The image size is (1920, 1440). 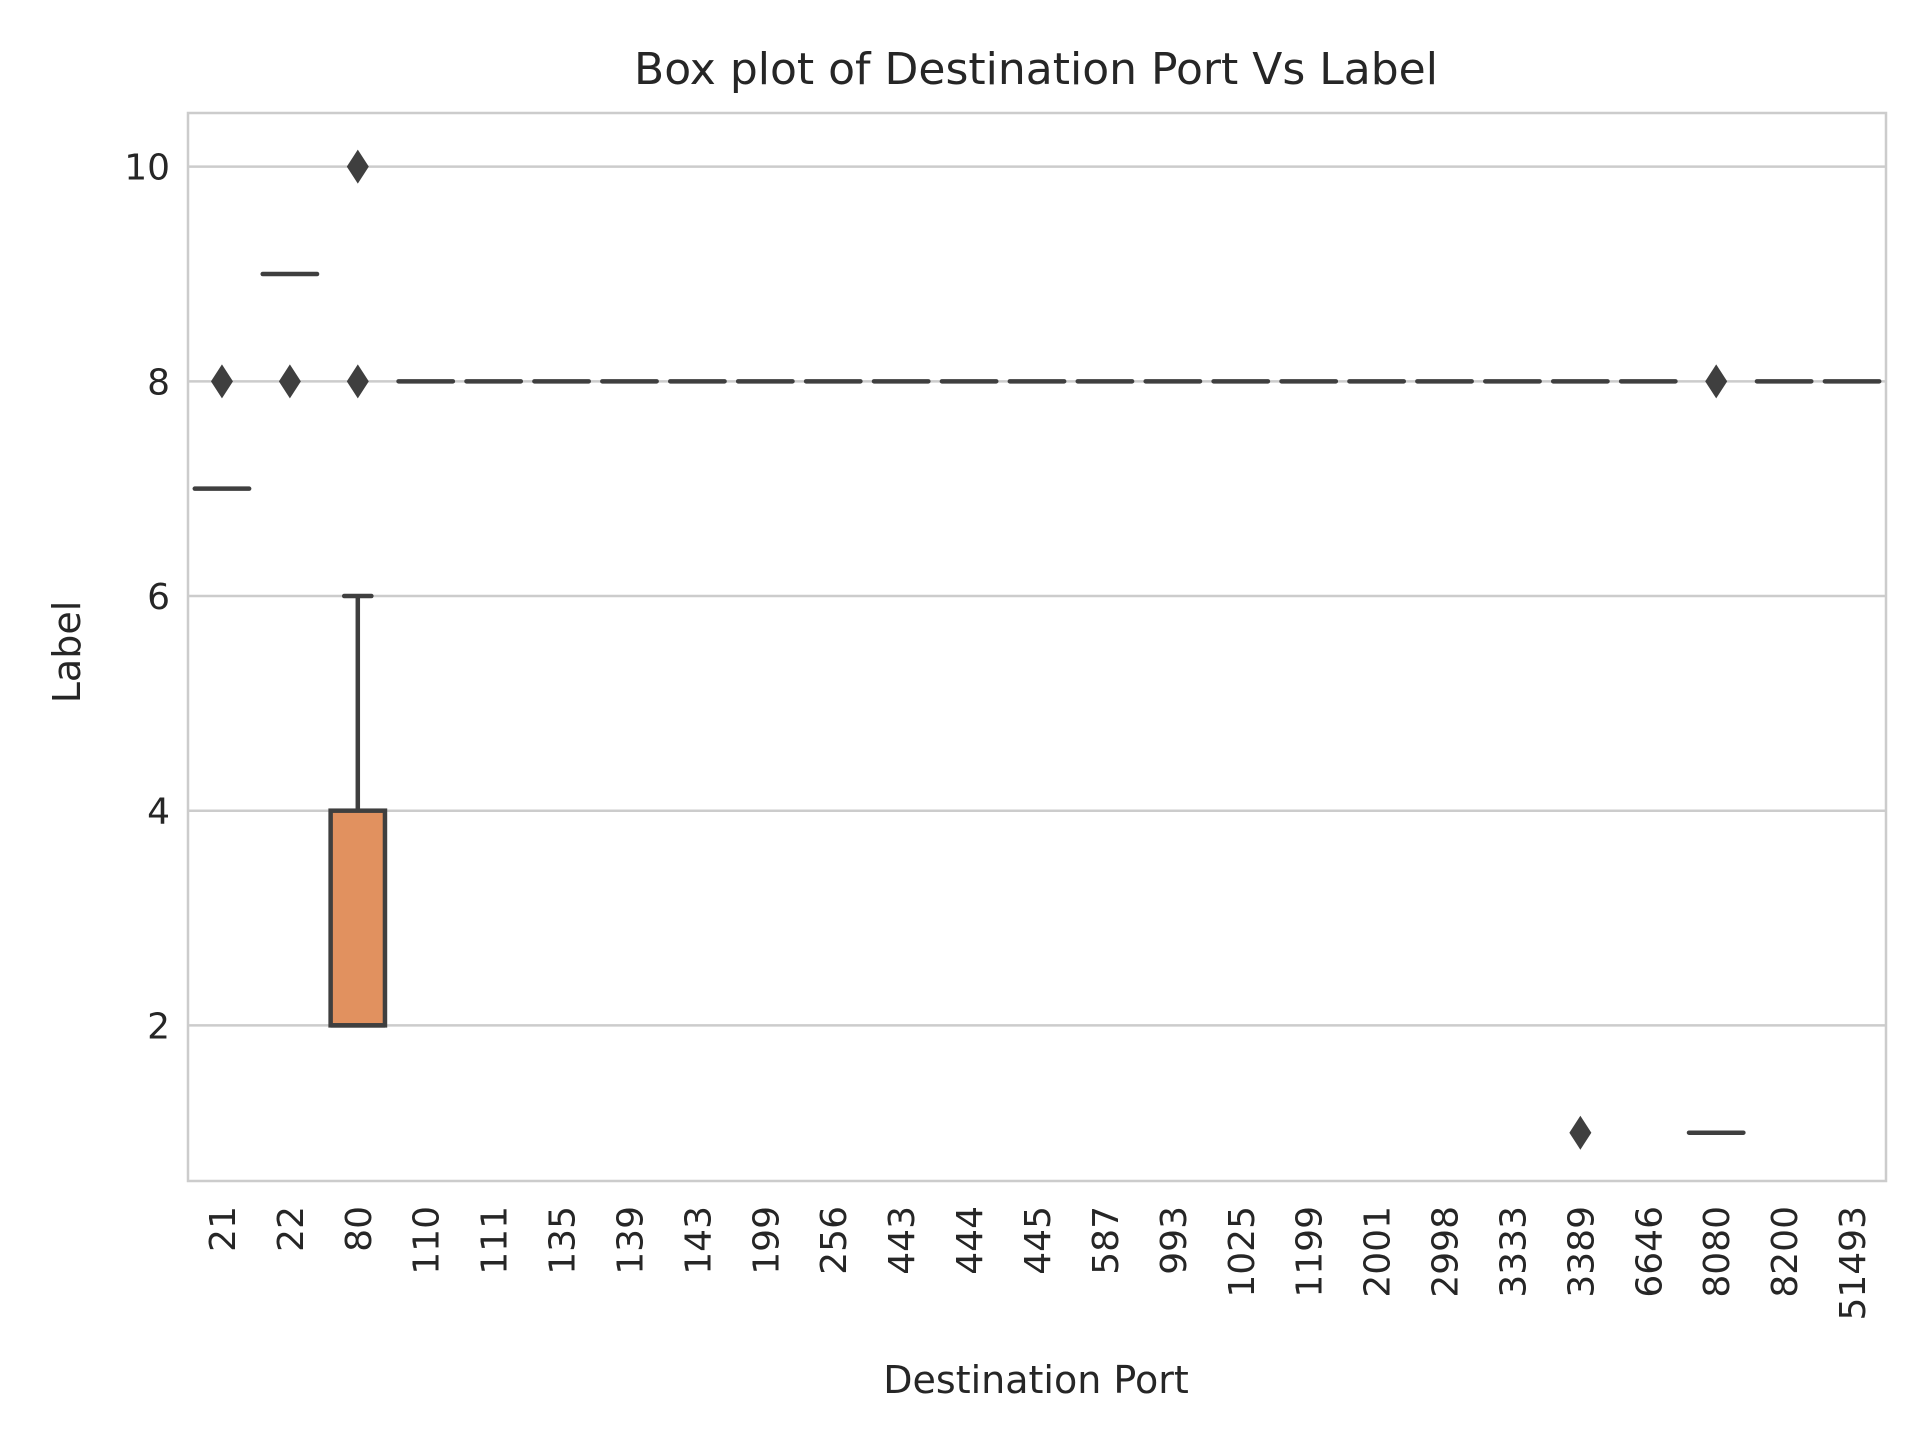 I want to click on x-tick-label: 80, so click(x=359, y=1229).